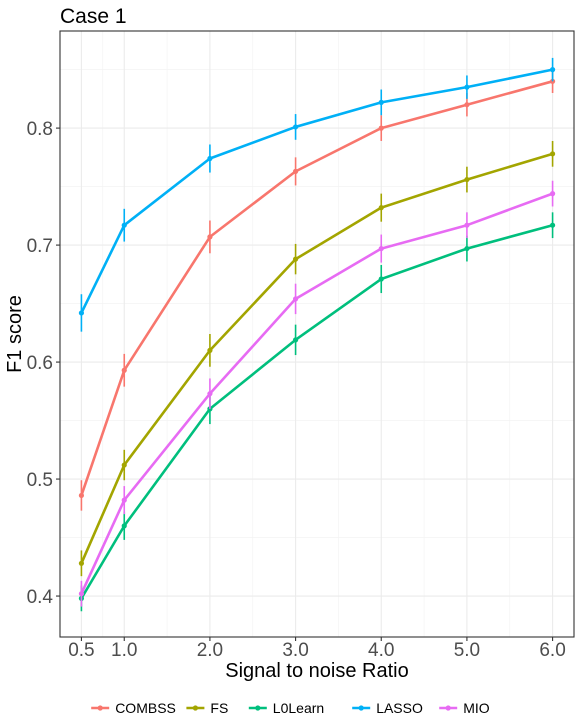 This screenshot has width=581, height=727. What do you see at coordinates (15, 334) in the screenshot?
I see `y-axis-title: F1 score` at bounding box center [15, 334].